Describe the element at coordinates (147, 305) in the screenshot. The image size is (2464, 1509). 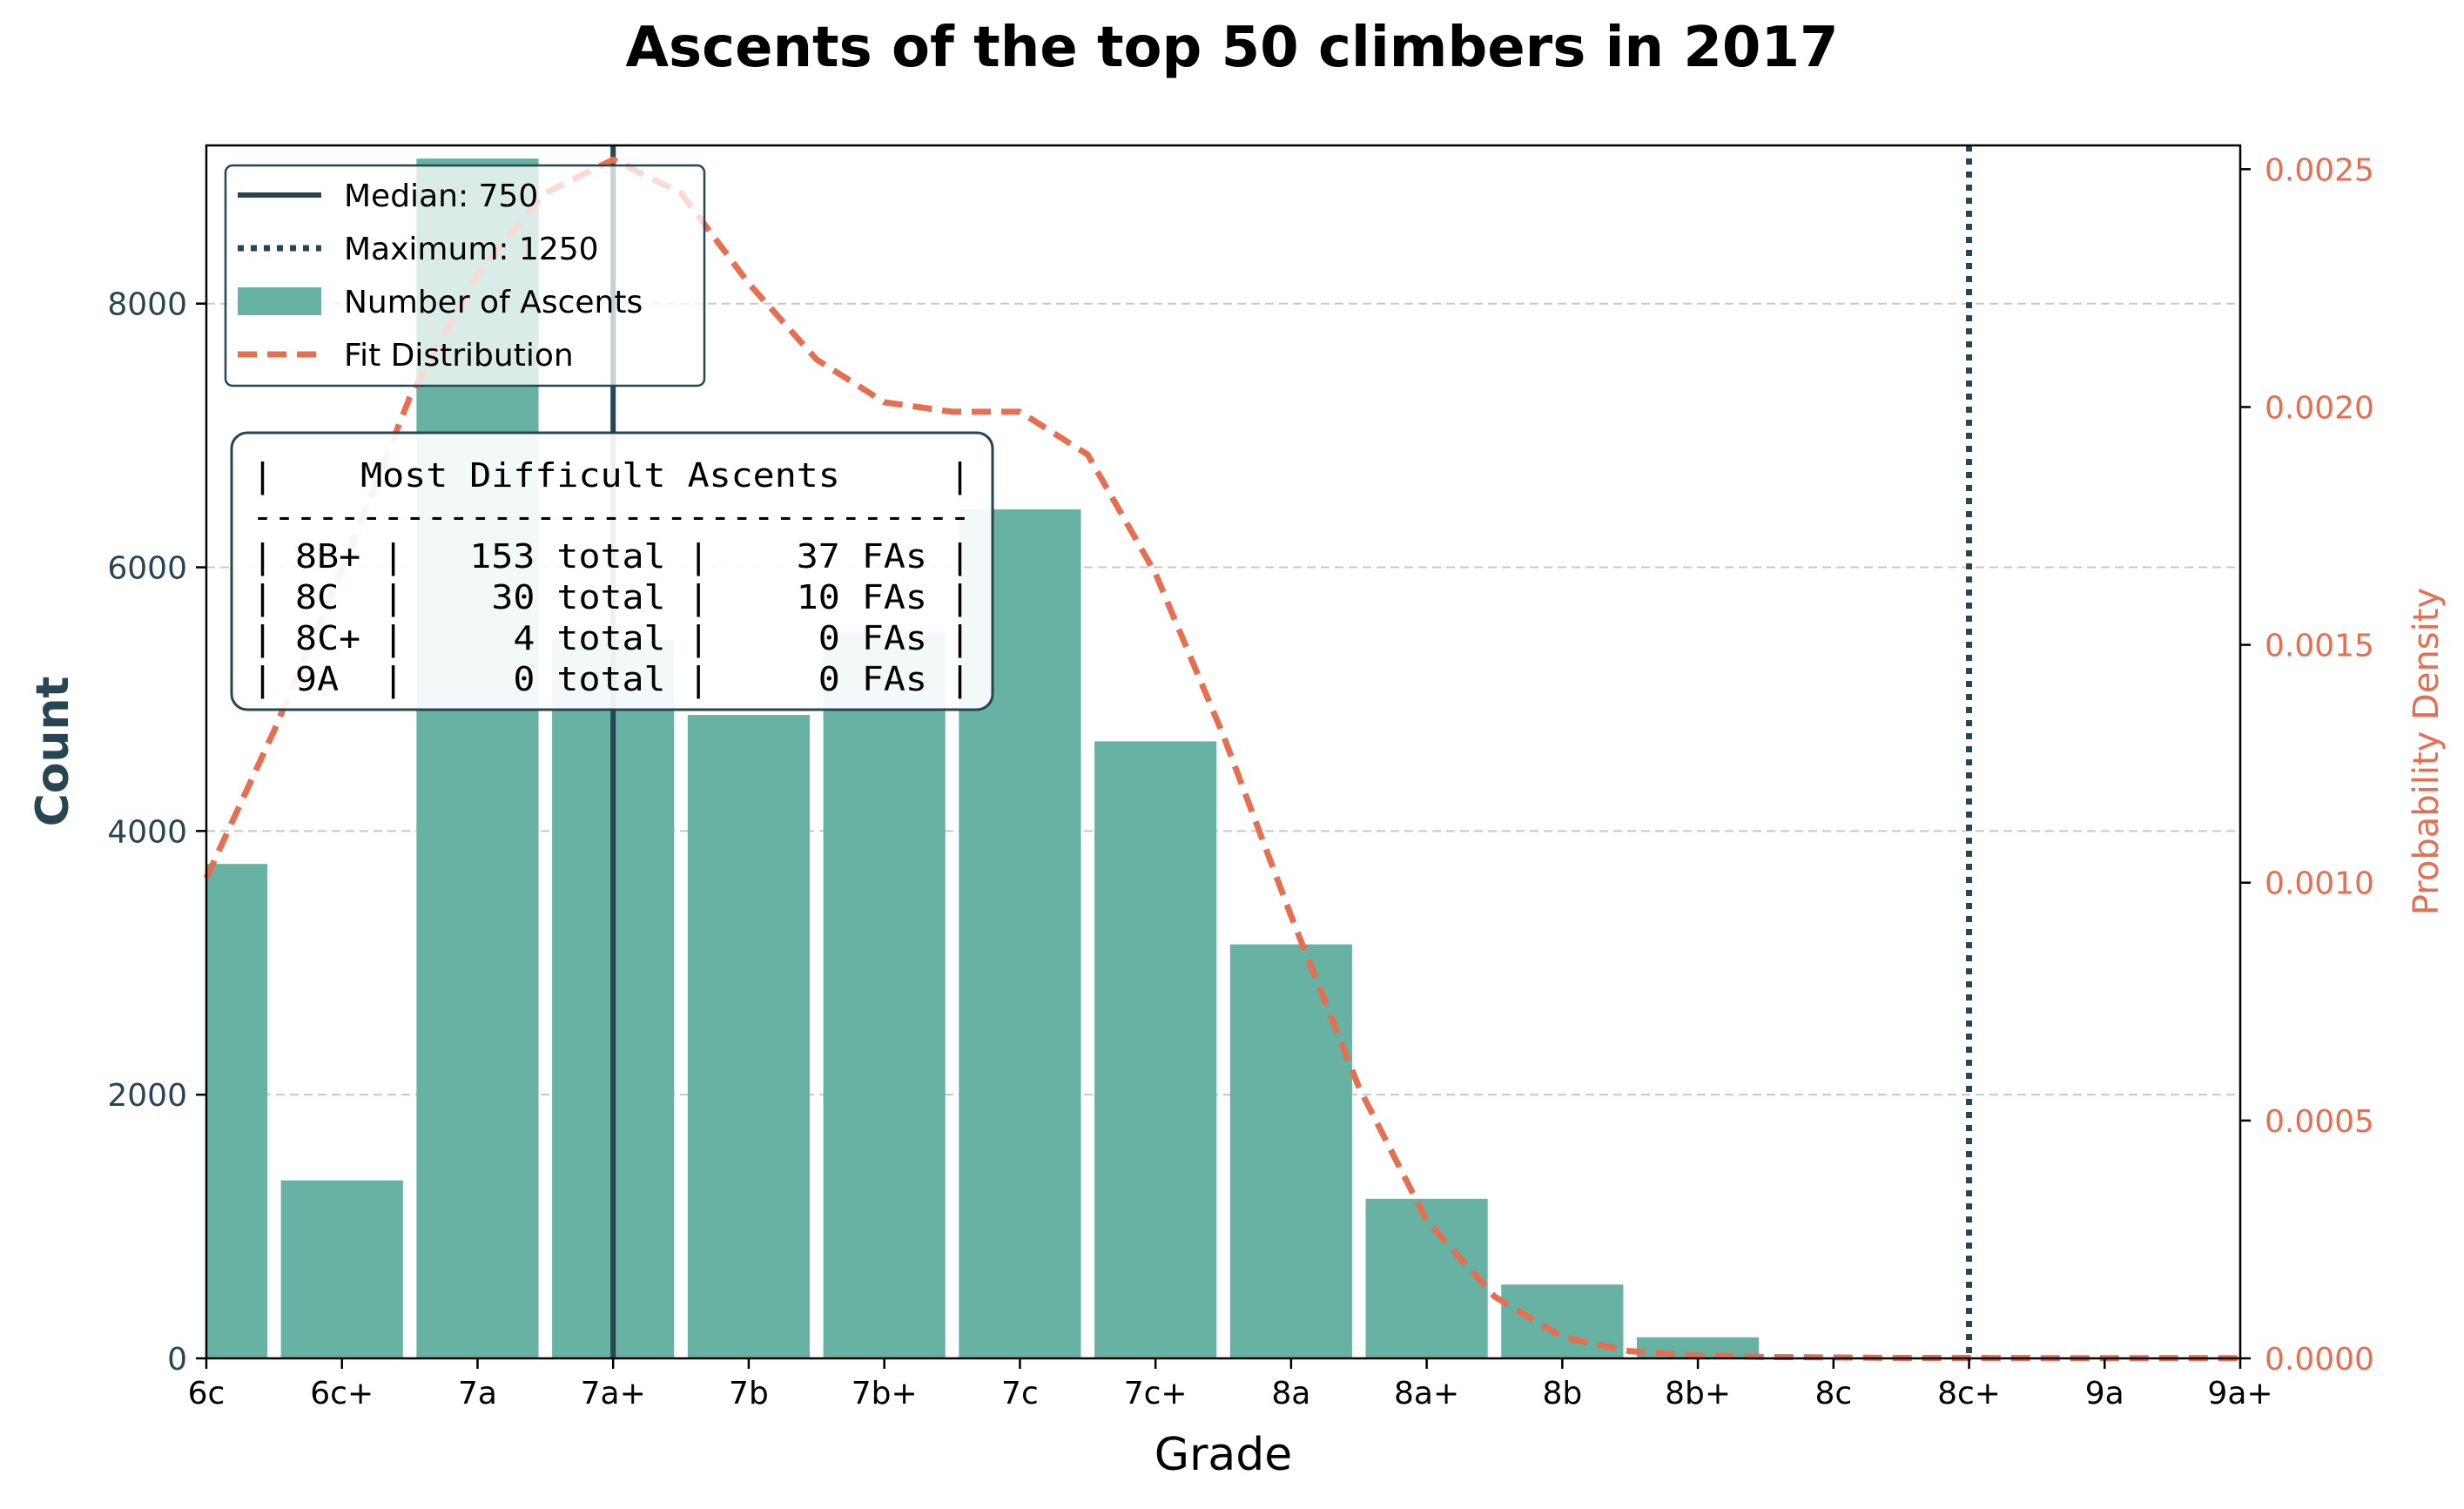
I see `y-tick-label: 8000` at that location.